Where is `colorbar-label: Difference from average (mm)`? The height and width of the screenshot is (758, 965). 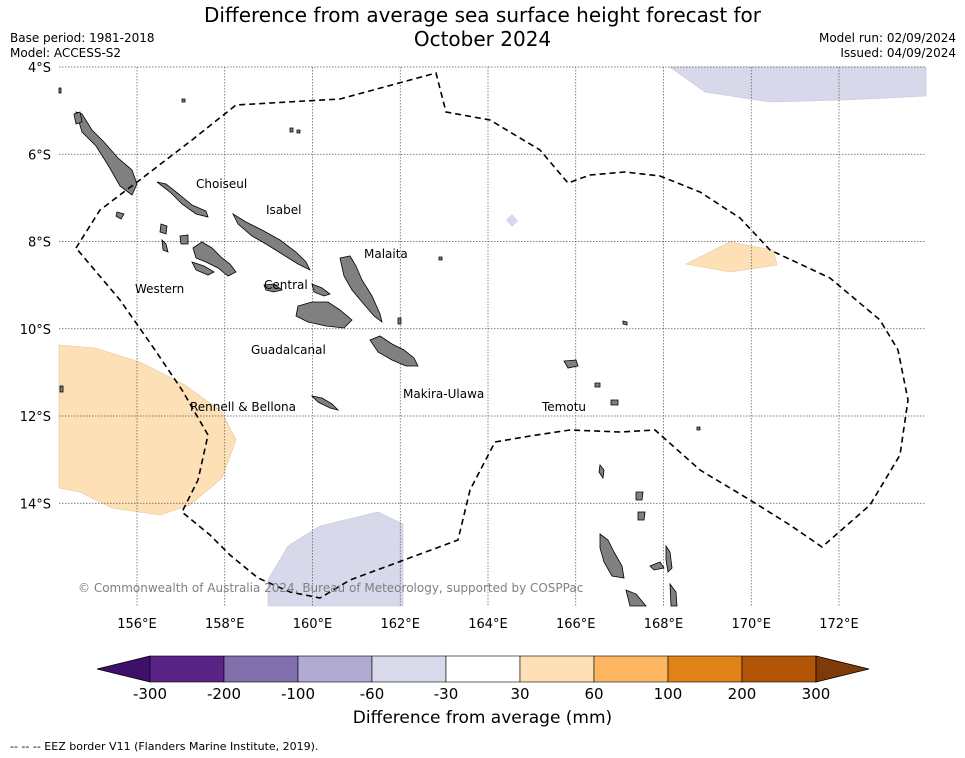 colorbar-label: Difference from average (mm) is located at coordinates (482, 718).